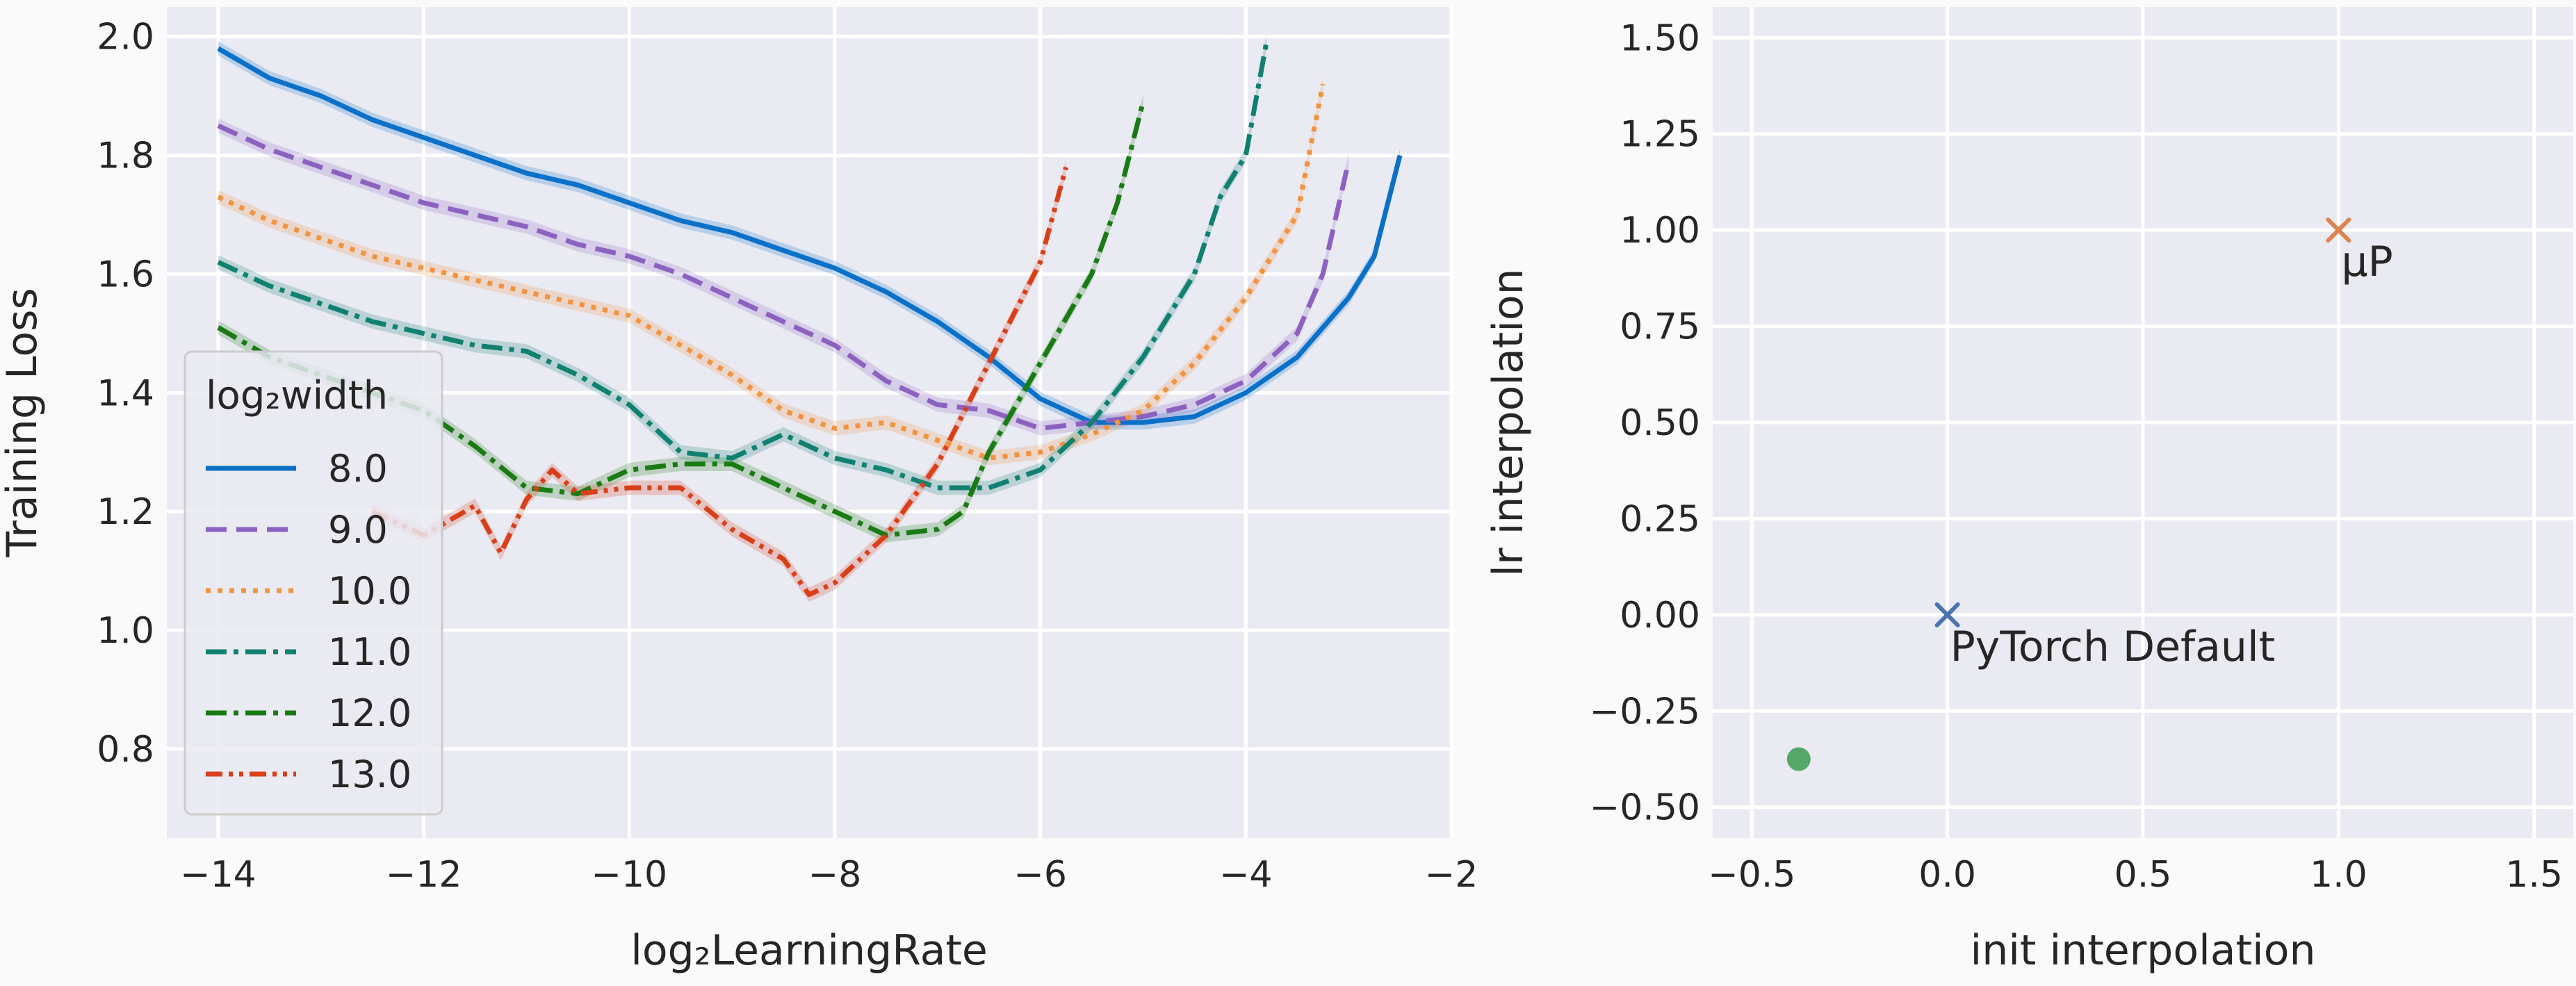 This screenshot has height=986, width=2576. Describe the element at coordinates (2143, 875) in the screenshot. I see `right-x-tick-label: 0.5` at that location.